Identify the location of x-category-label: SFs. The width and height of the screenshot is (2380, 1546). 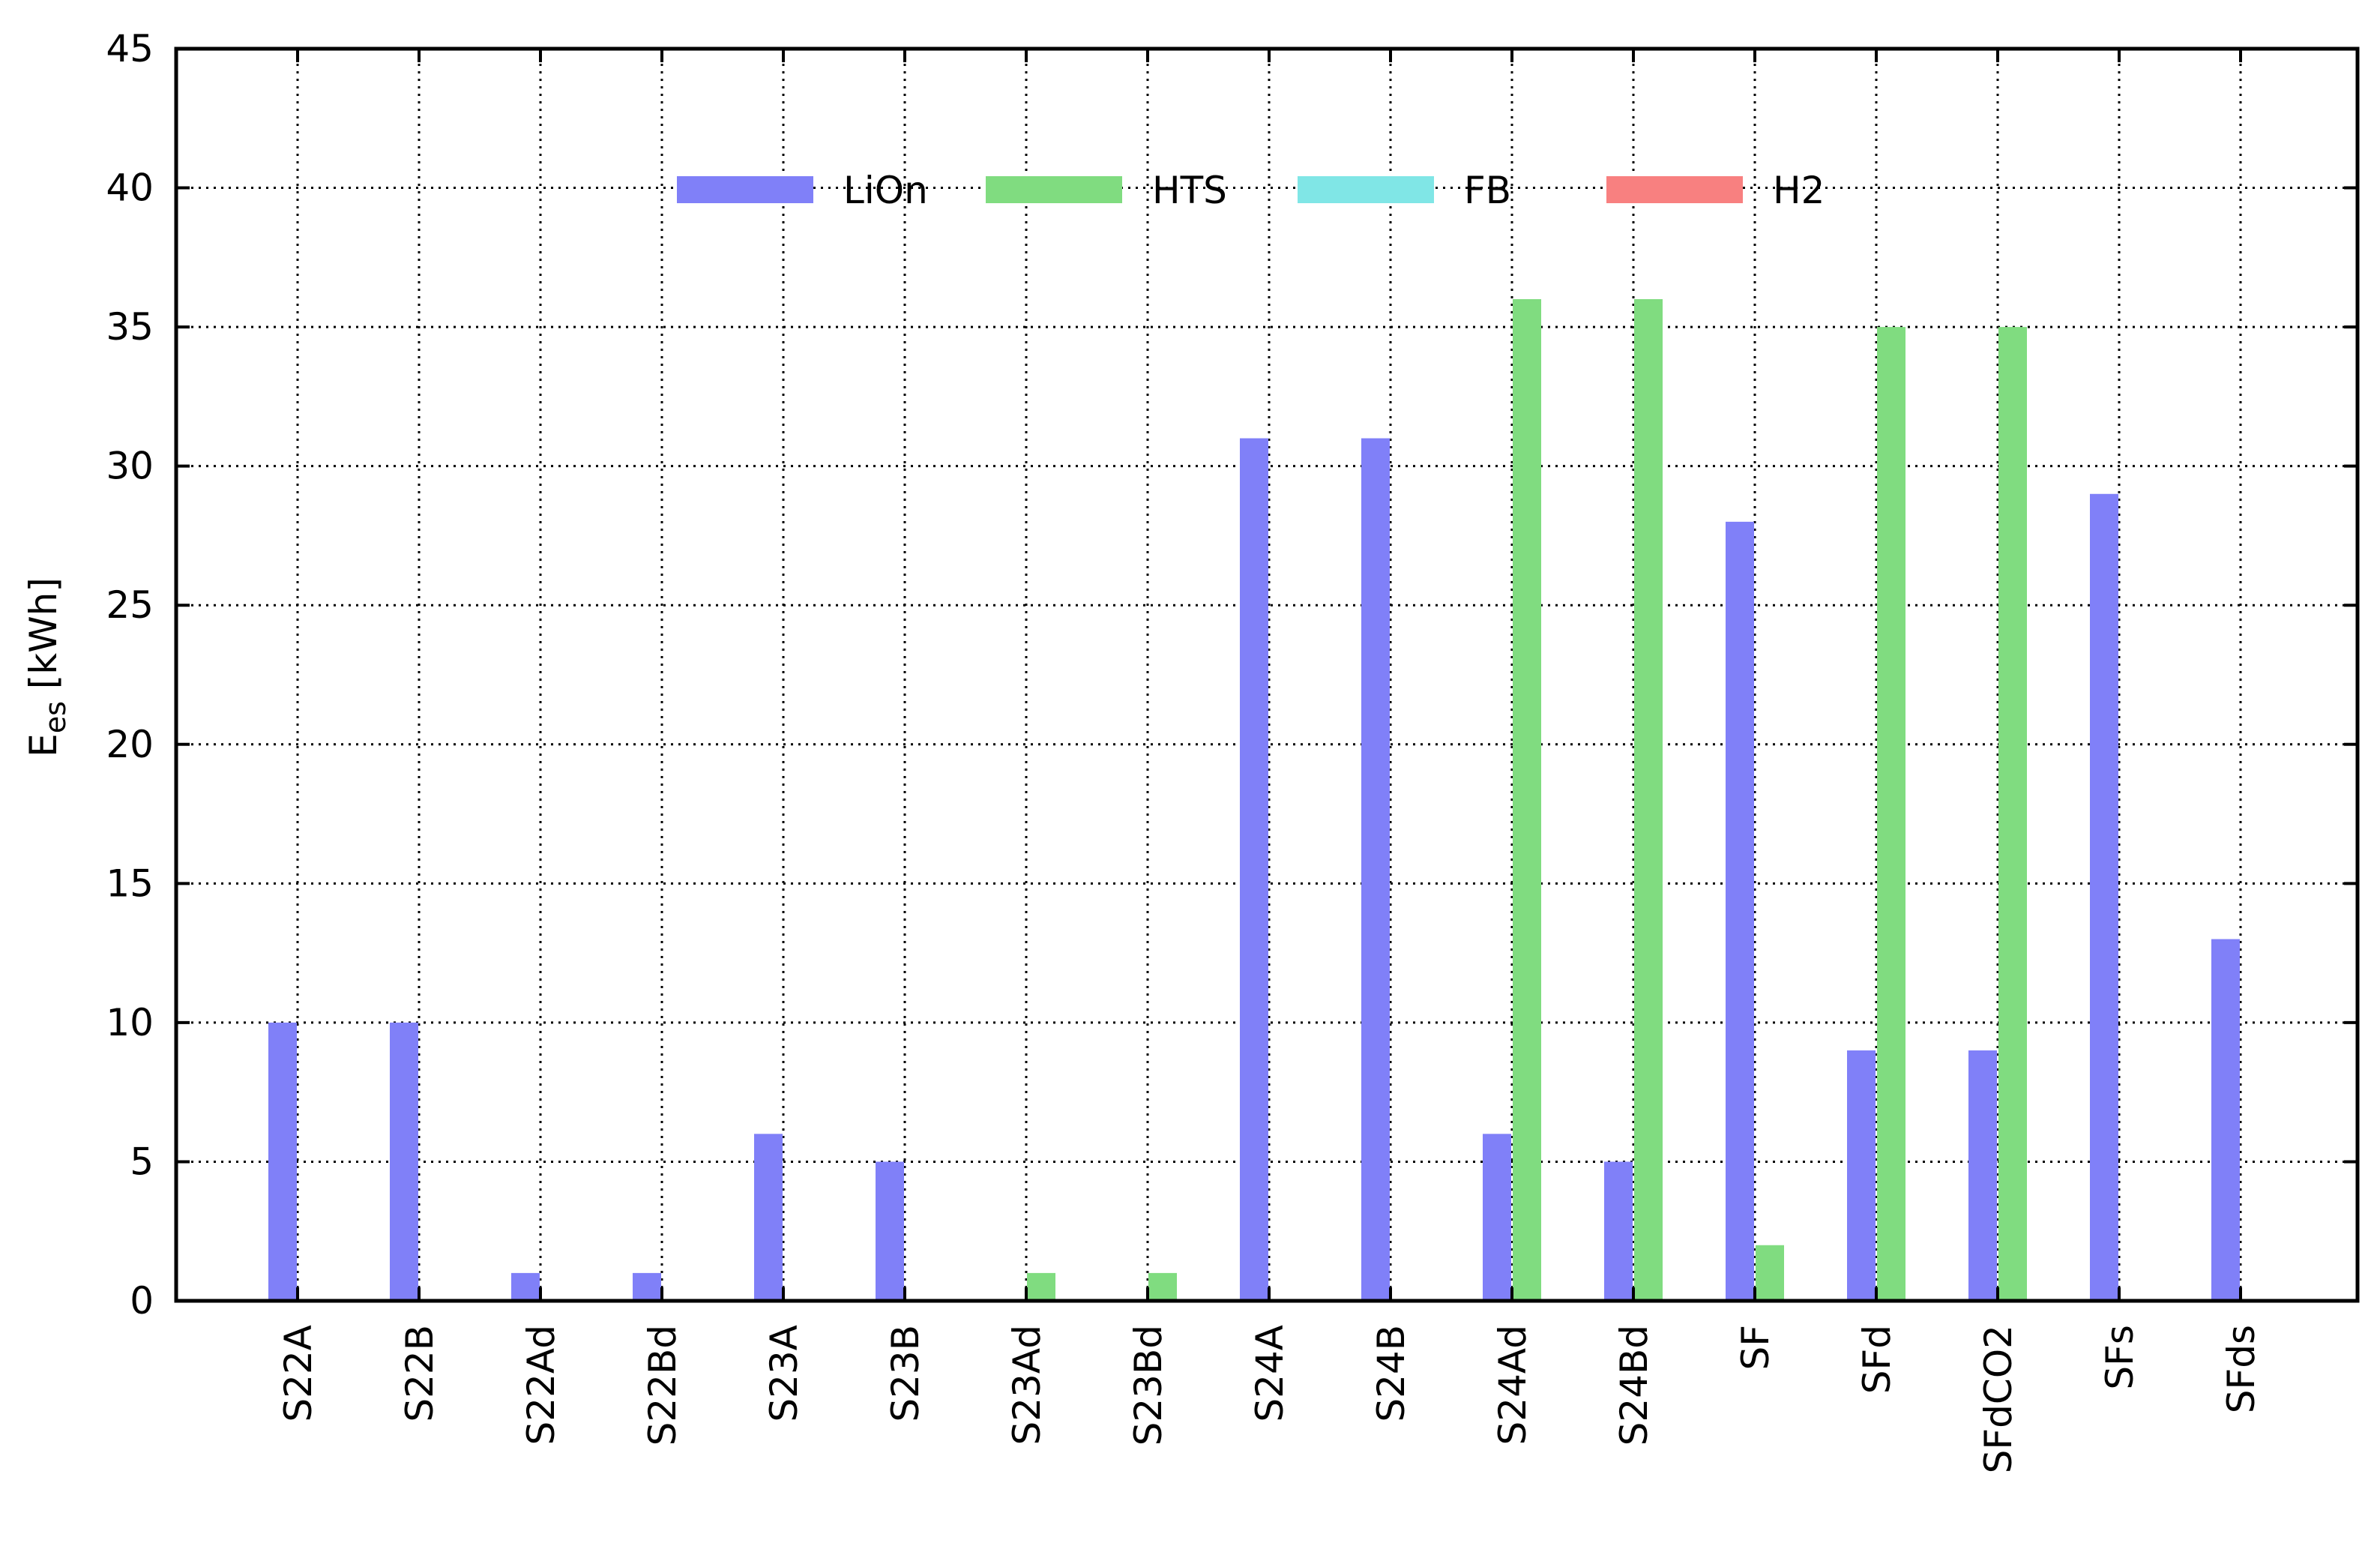
(2120, 1358).